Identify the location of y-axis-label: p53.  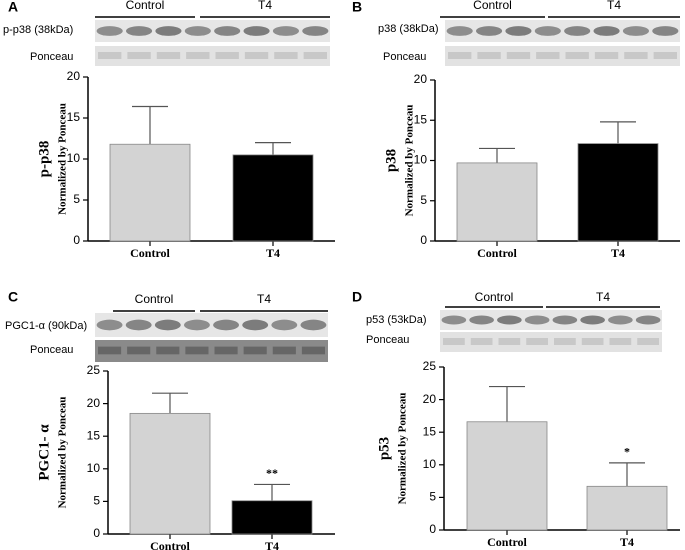
(384, 448).